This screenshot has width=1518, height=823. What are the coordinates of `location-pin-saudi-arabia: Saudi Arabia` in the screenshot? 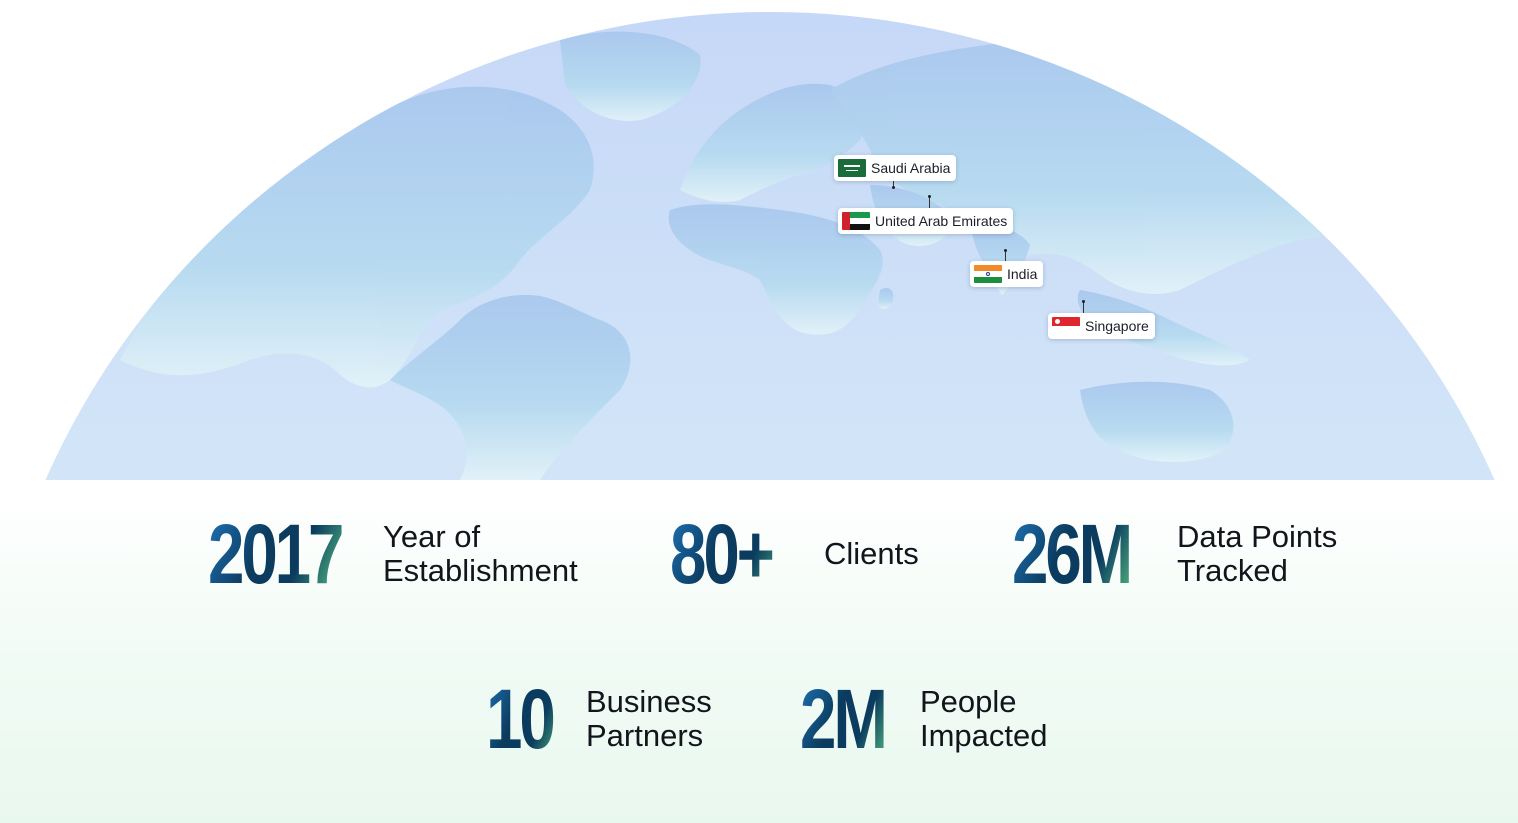 It's located at (895, 168).